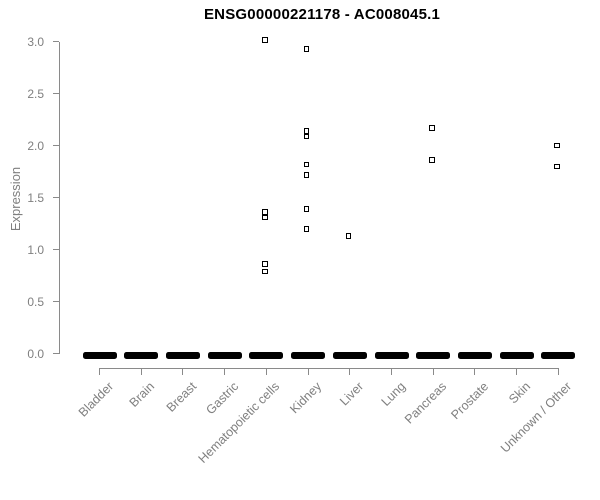 Image resolution: width=600 pixels, height=500 pixels. I want to click on x-axis-line, so click(329, 368).